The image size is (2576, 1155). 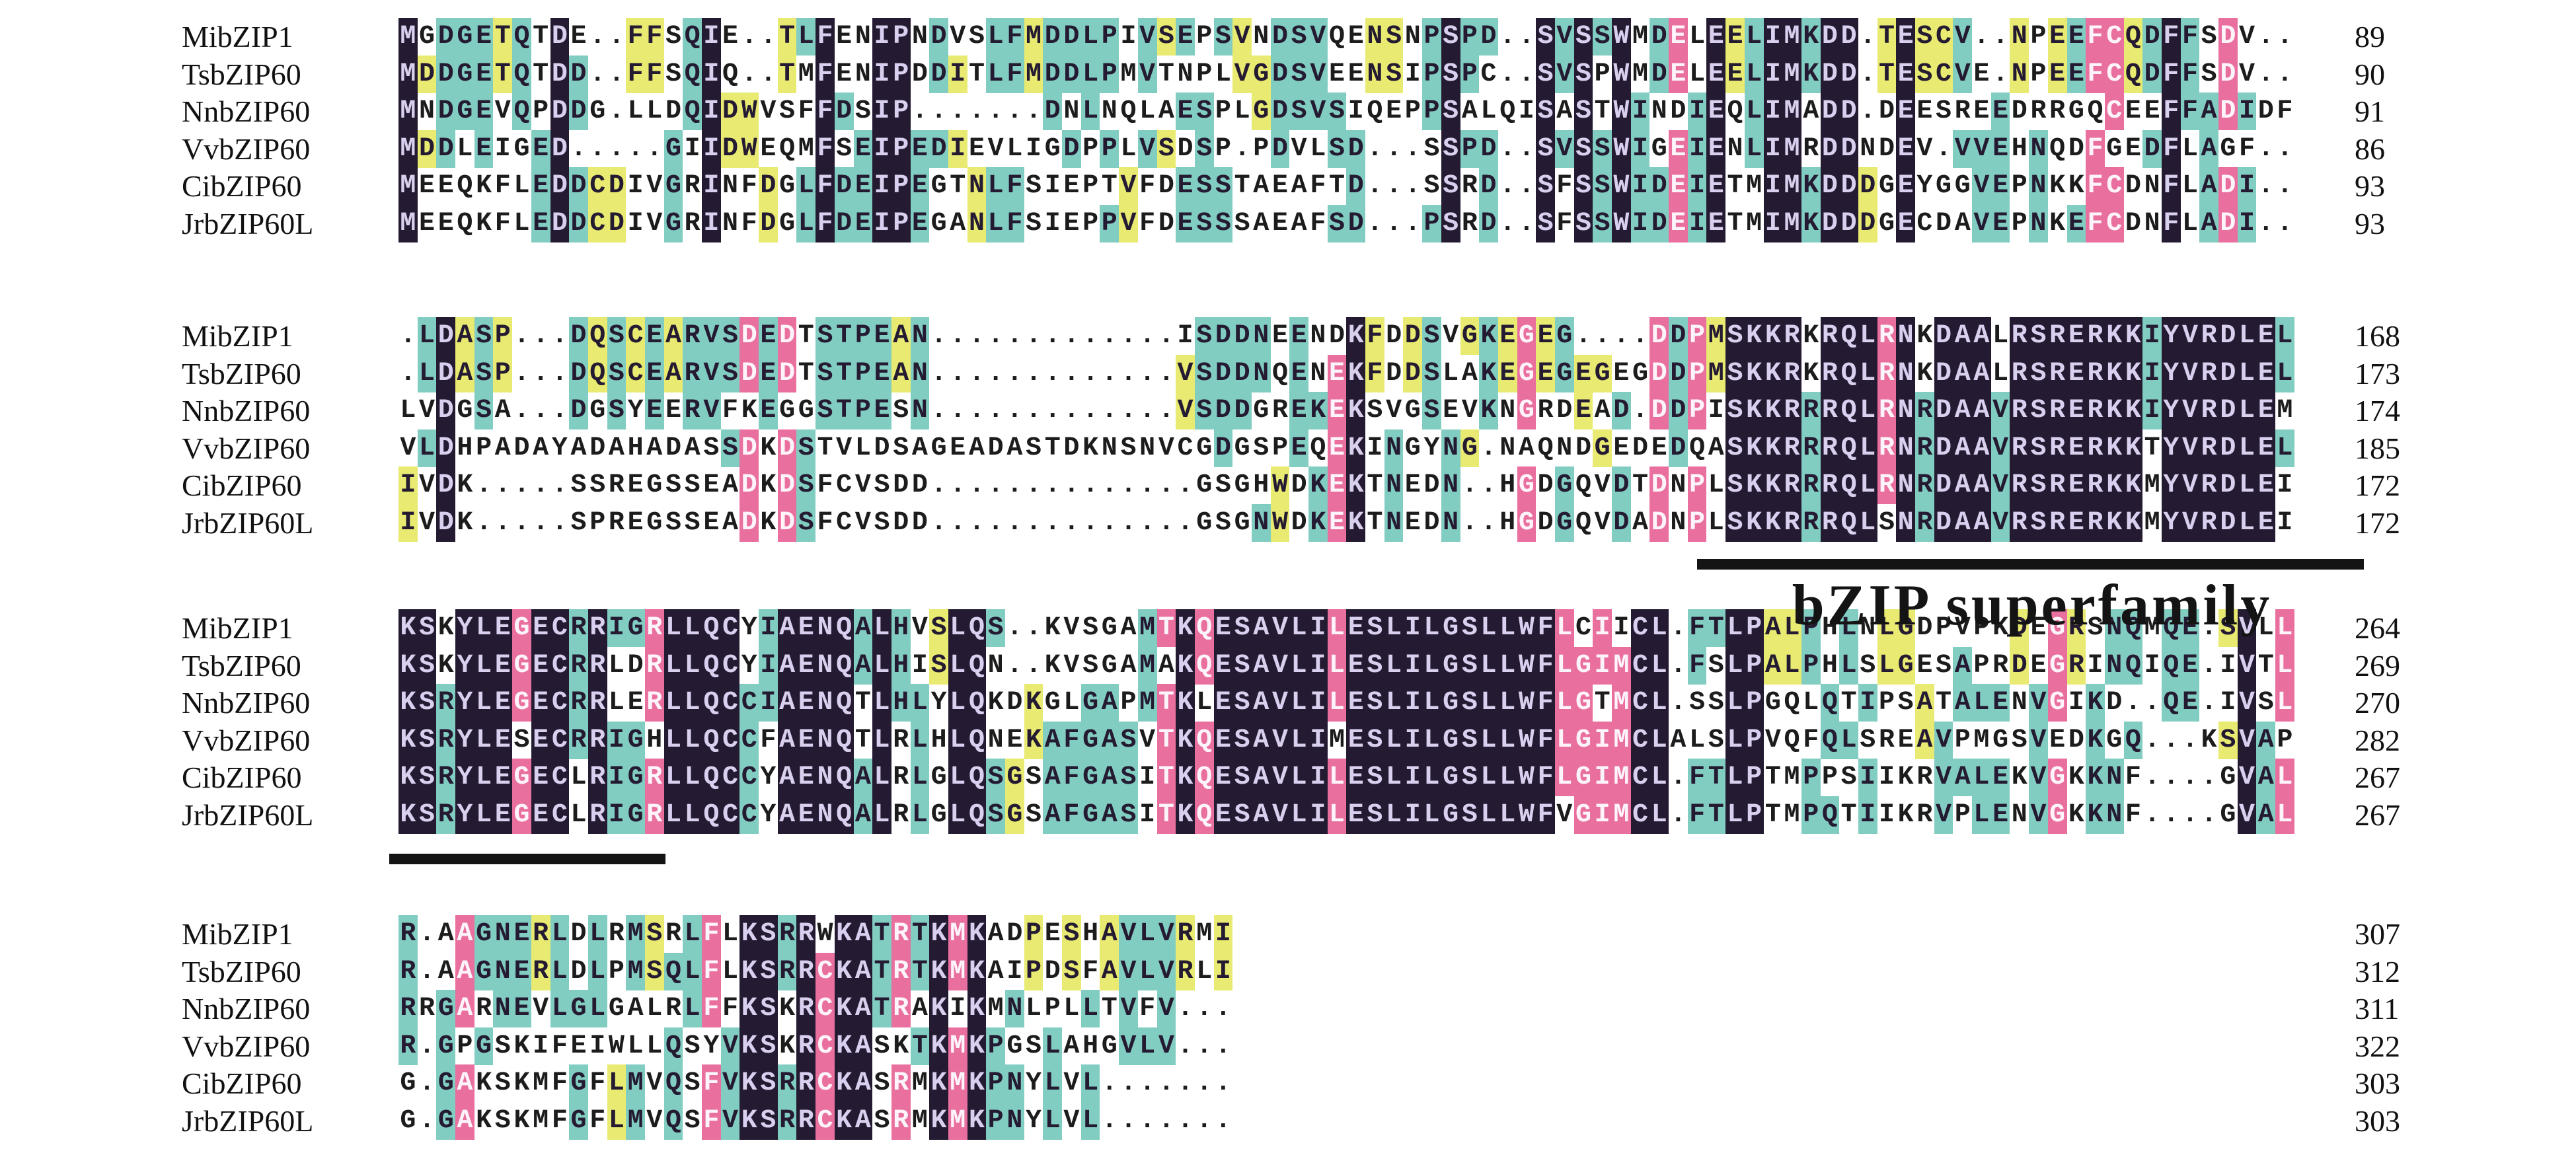 What do you see at coordinates (2377, 934) in the screenshot?
I see `end-position: 307` at bounding box center [2377, 934].